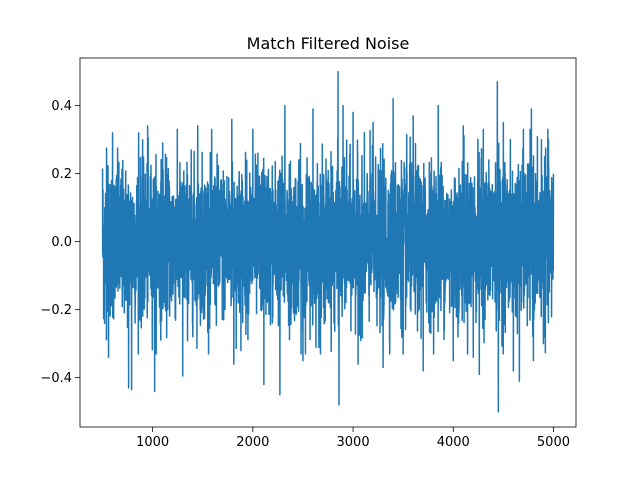 Image resolution: width=640 pixels, height=480 pixels. I want to click on y-tick-label: −0.2, so click(56, 310).